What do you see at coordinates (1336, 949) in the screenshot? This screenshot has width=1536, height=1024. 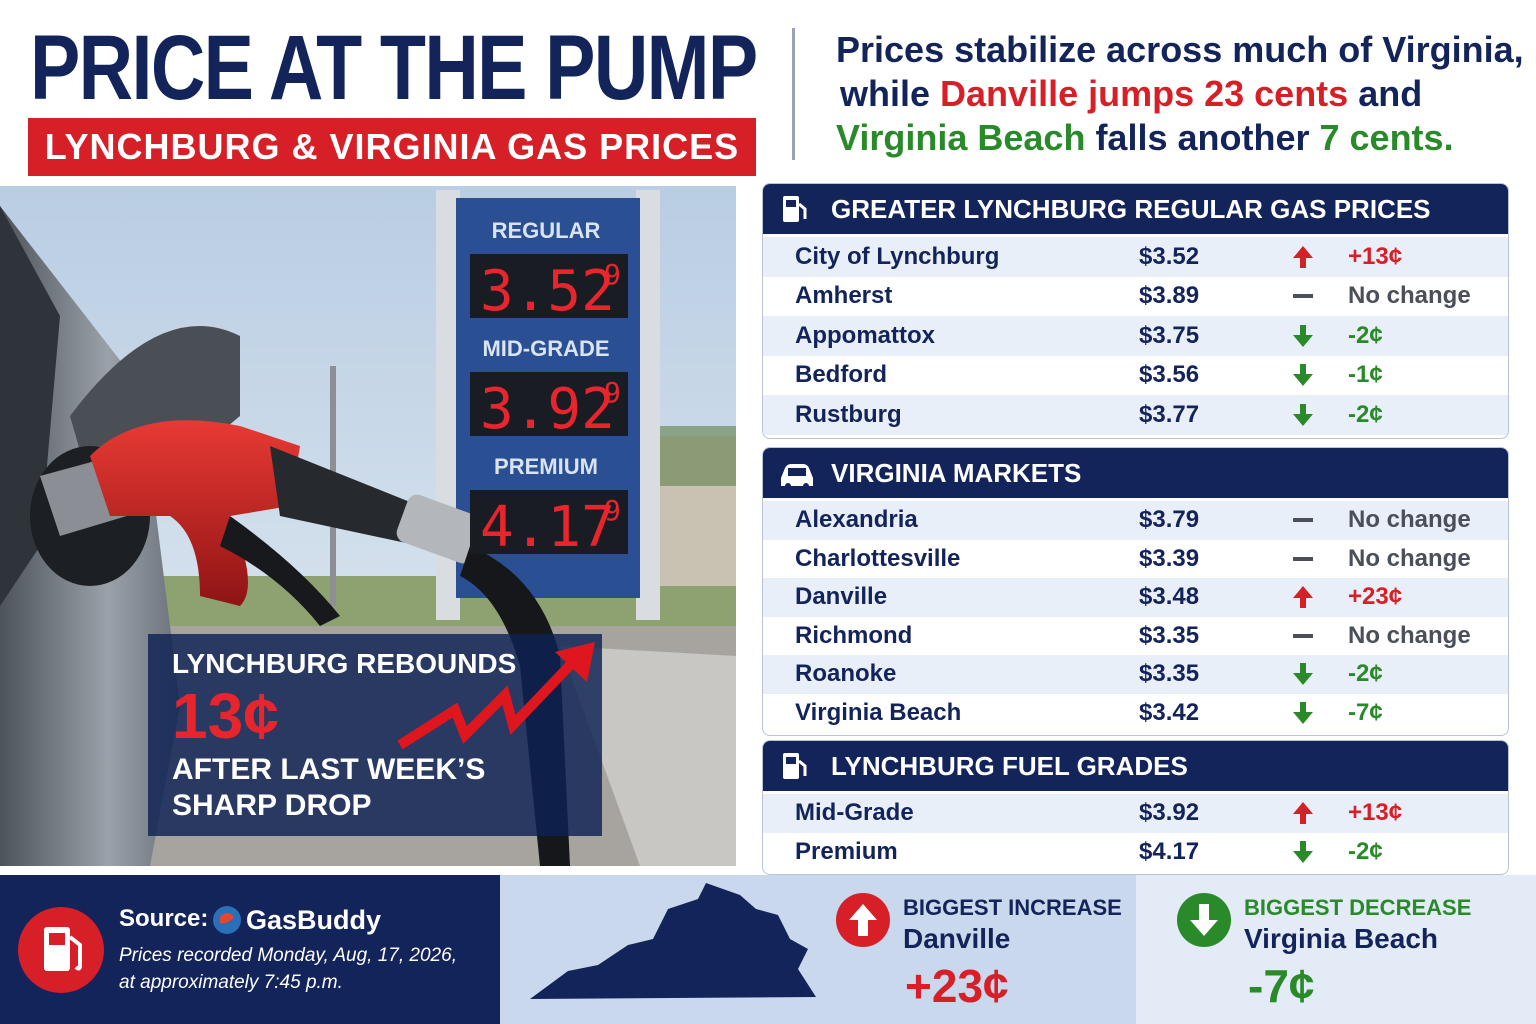 I see `footer-decrease: BIGGEST DECREASE Virginia Beach -7¢` at bounding box center [1336, 949].